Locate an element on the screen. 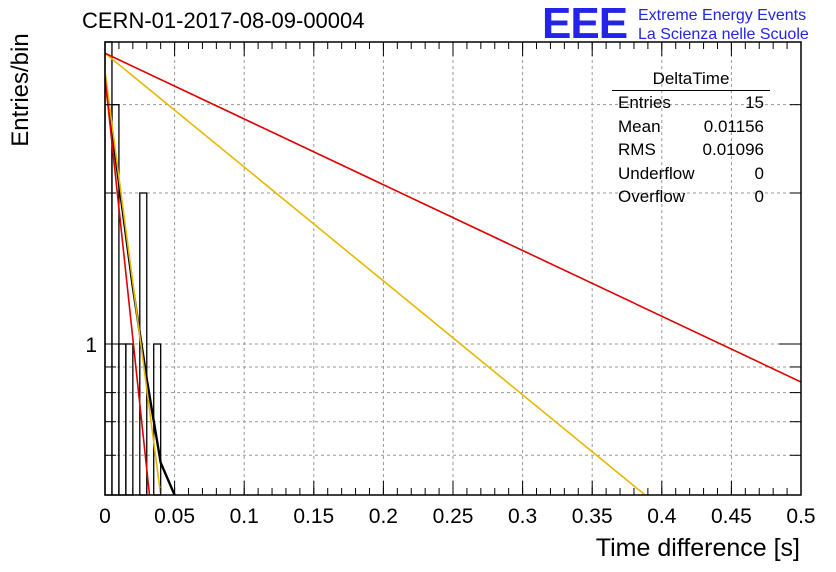 Image resolution: width=836 pixels, height=572 pixels. x-tick-label: 0.1 is located at coordinates (244, 516).